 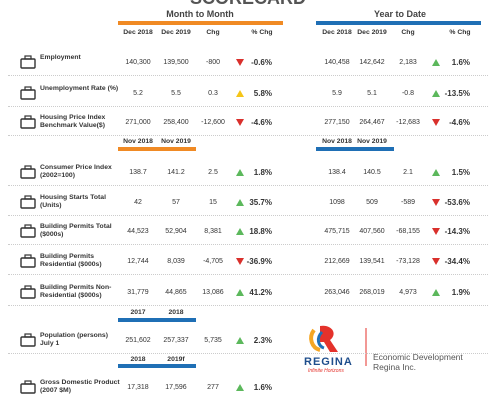 What do you see at coordinates (328, 362) in the screenshot?
I see `logo-text: REGINA` at bounding box center [328, 362].